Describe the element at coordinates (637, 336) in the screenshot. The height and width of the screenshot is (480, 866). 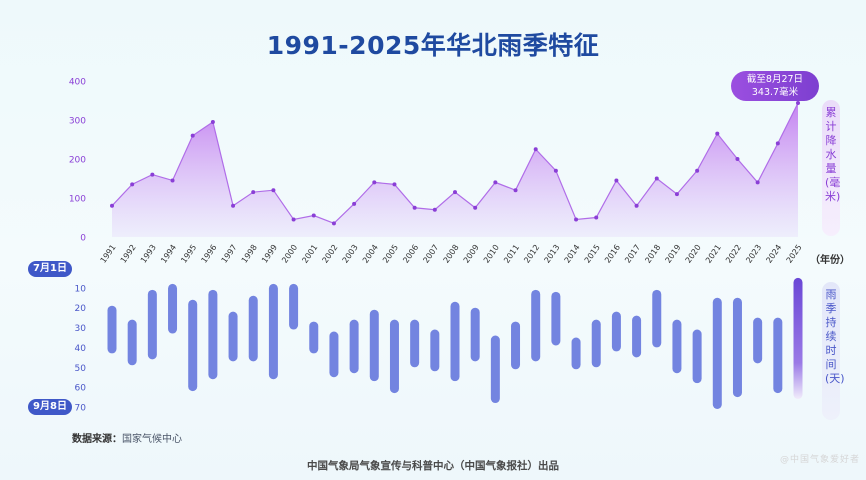
I see `duration-bar-2017` at that location.